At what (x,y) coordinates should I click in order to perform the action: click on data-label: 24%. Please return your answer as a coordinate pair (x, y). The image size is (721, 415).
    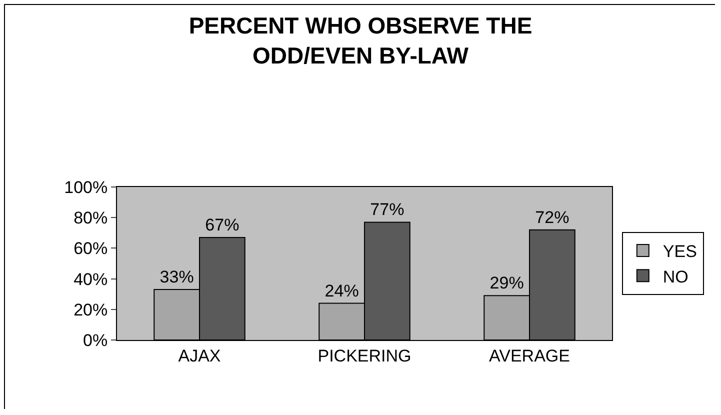
    Looking at the image, I should click on (341, 290).